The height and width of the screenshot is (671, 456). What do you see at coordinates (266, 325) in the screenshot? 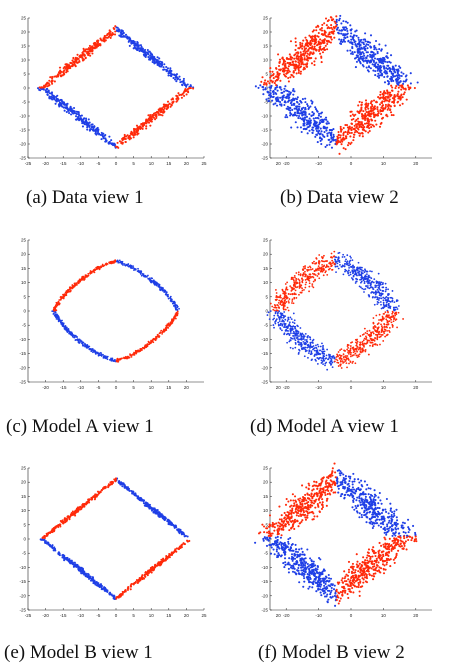
I see `y-tick-label: -5` at bounding box center [266, 325].